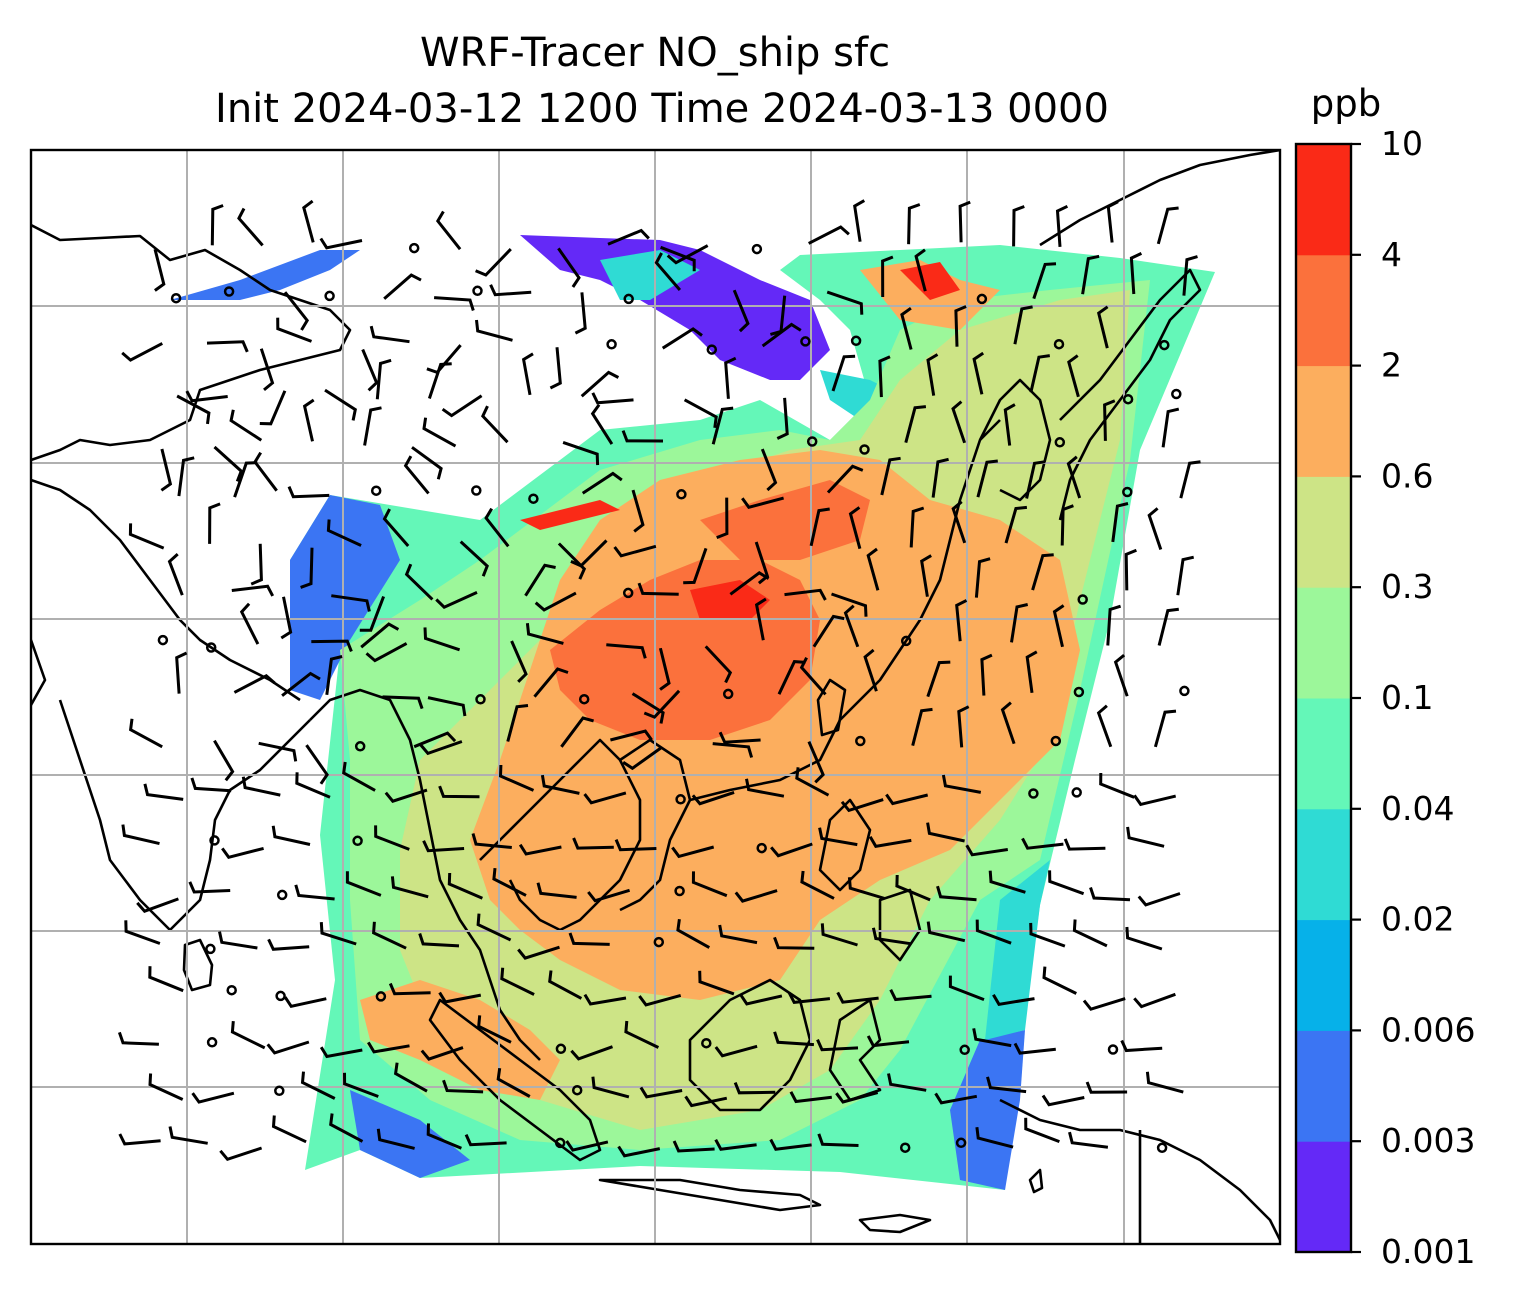 The image size is (1528, 1306). Describe the element at coordinates (460, 1040) in the screenshot. I see `field-orange-south` at that location.